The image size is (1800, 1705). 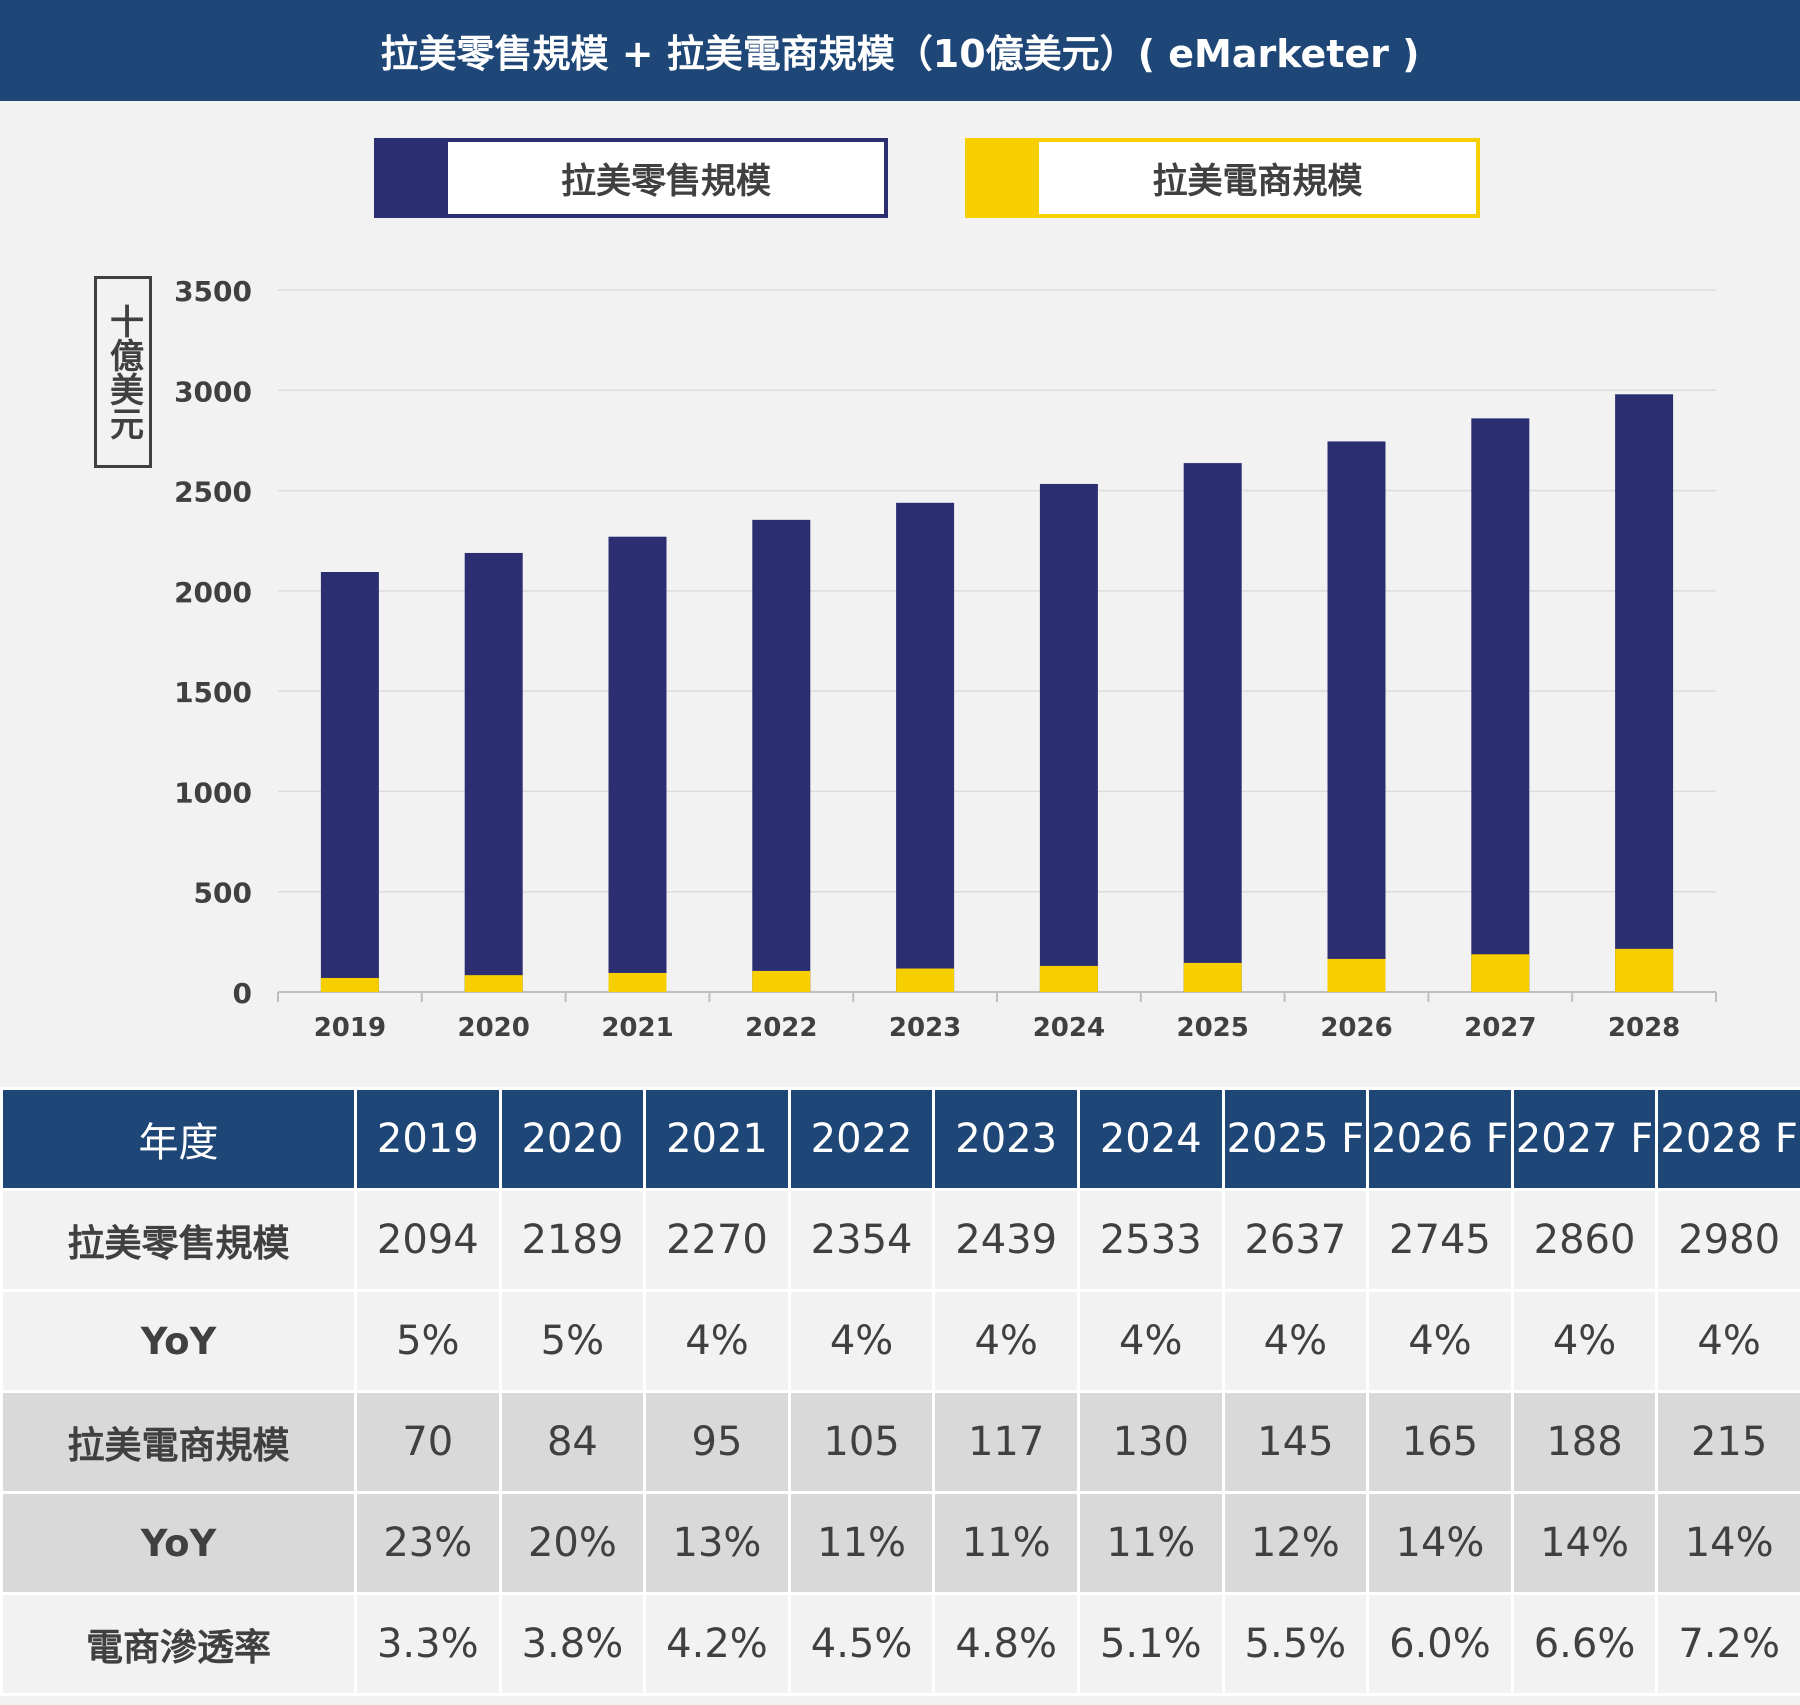 What do you see at coordinates (1006, 1240) in the screenshot?
I see `table-cell: 2439` at bounding box center [1006, 1240].